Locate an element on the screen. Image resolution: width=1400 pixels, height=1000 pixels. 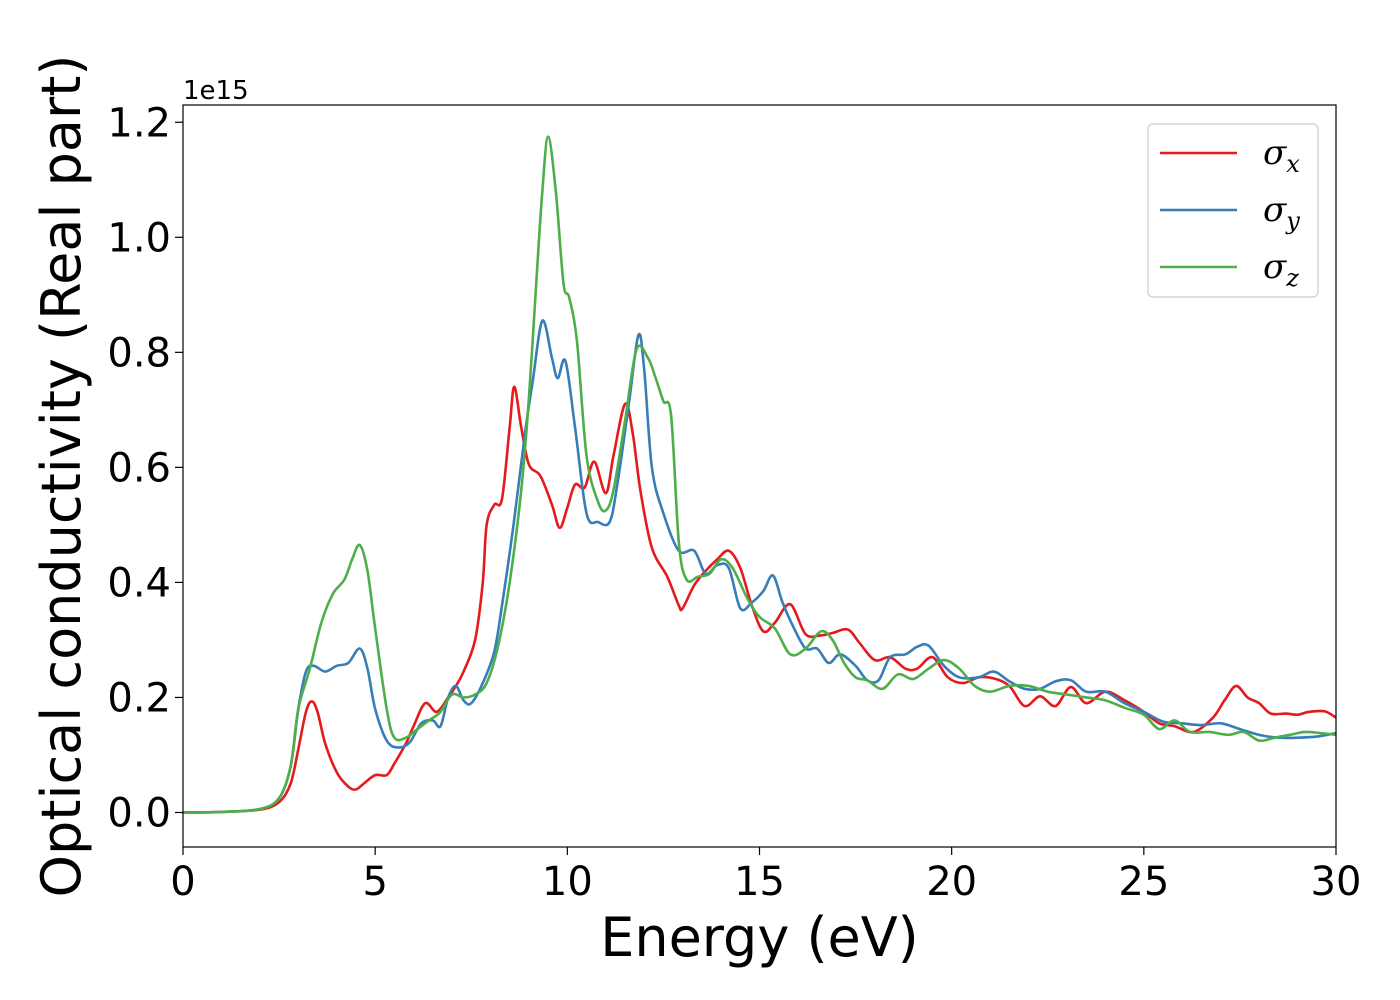
legend-label-z: σz is located at coordinates (1281, 269).